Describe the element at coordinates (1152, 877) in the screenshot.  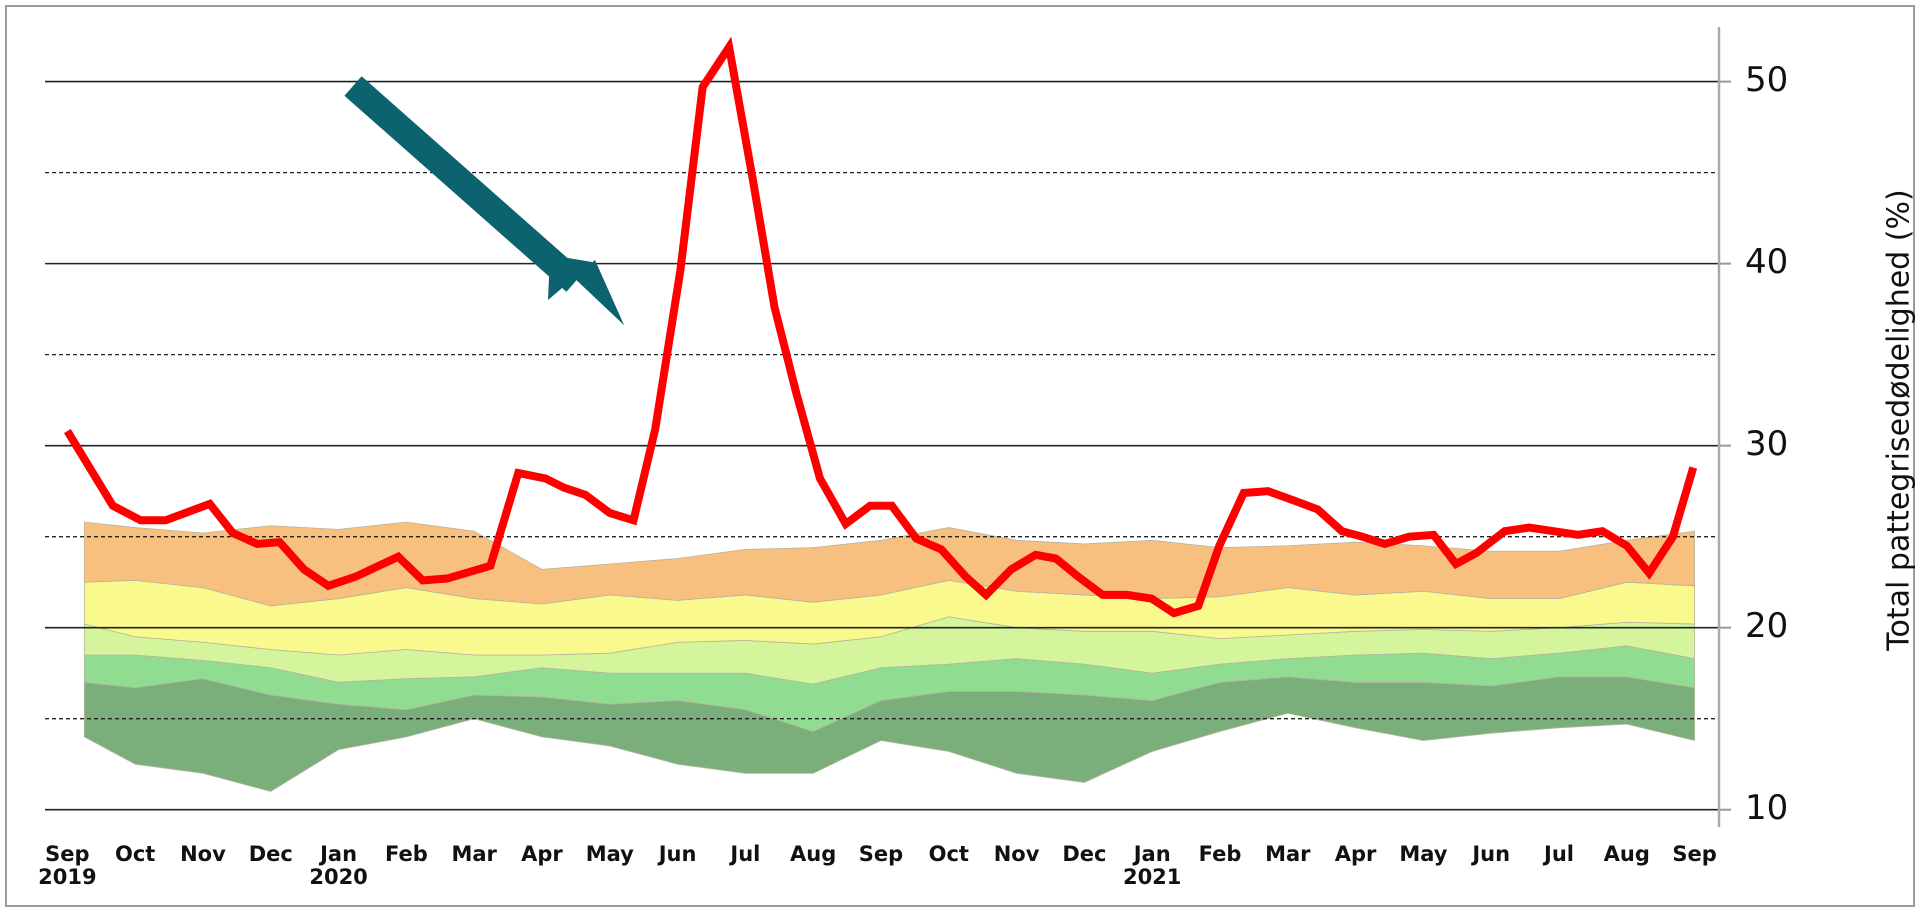
I see `x-year-label: 2021` at that location.